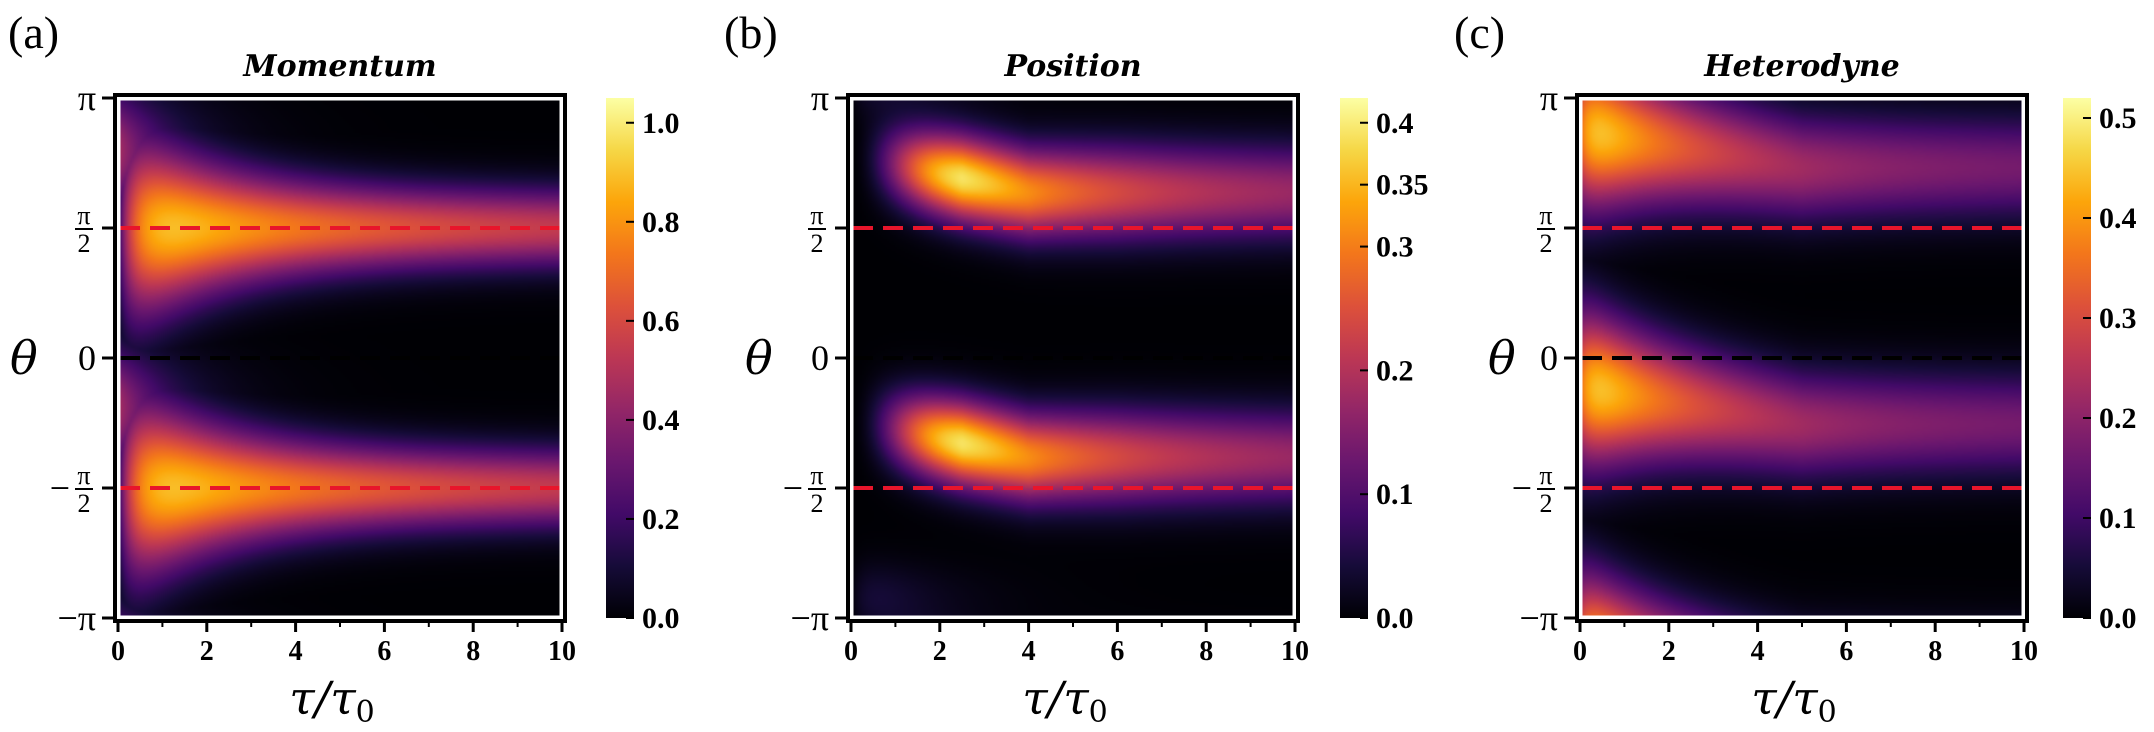 This screenshot has height=732, width=2154. Describe the element at coordinates (2118, 118) in the screenshot. I see `colorbar-tick-label: 0.5` at that location.